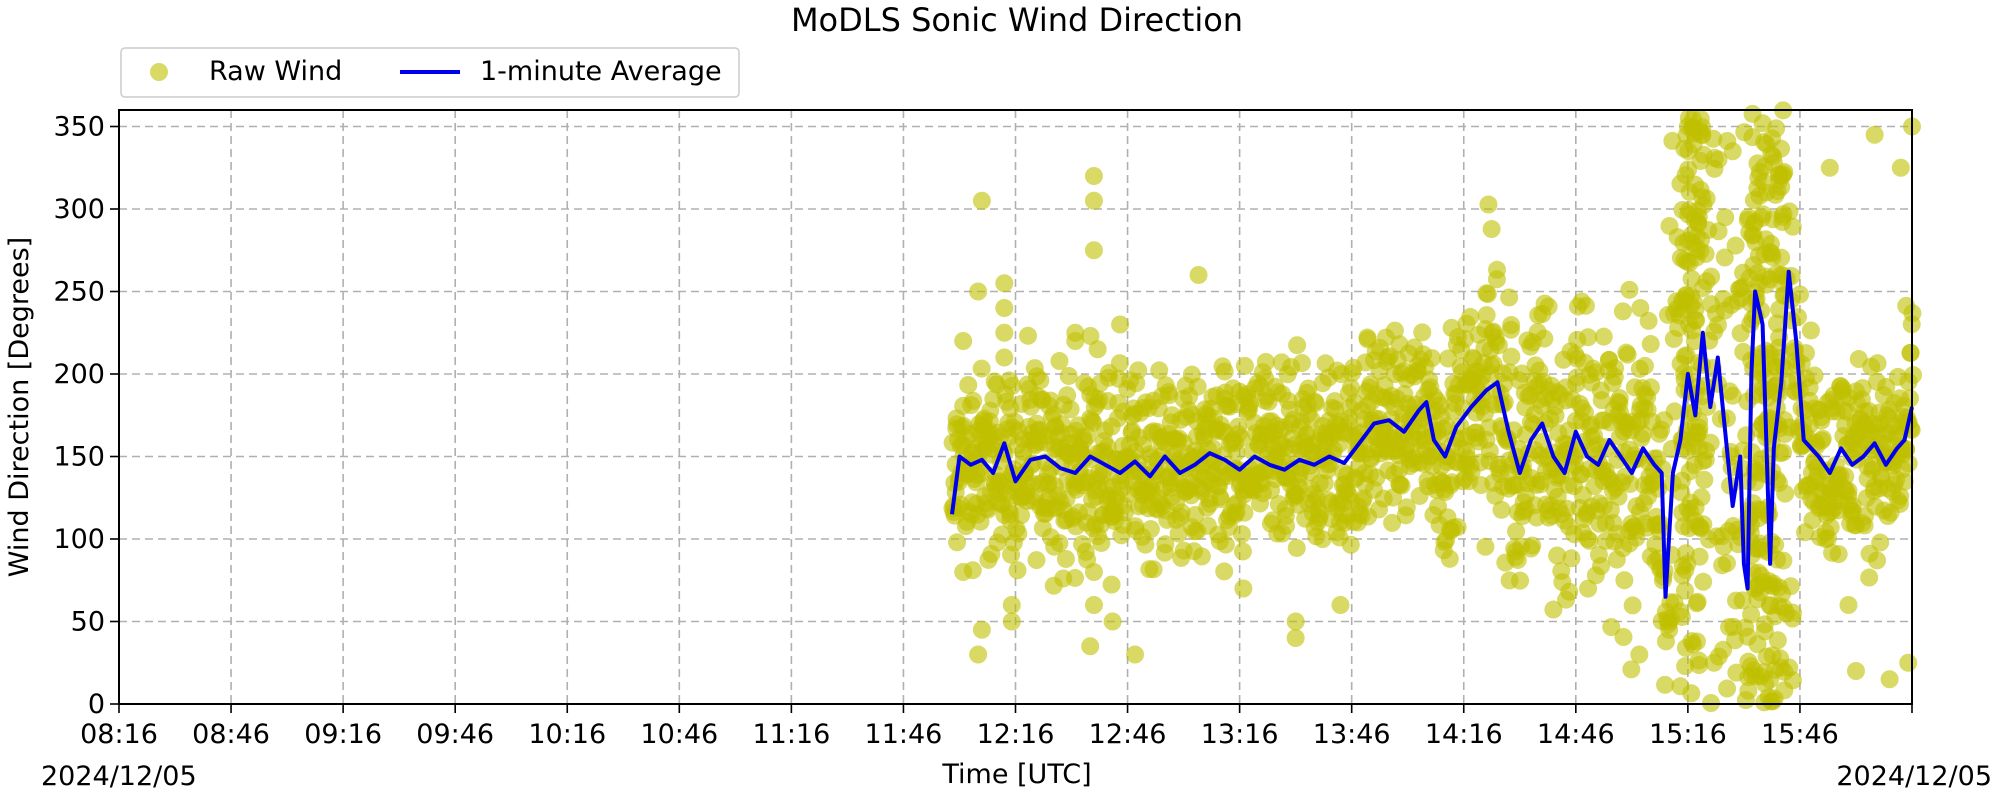  What do you see at coordinates (119, 734) in the screenshot?
I see `x-tick-label: 08:16` at bounding box center [119, 734].